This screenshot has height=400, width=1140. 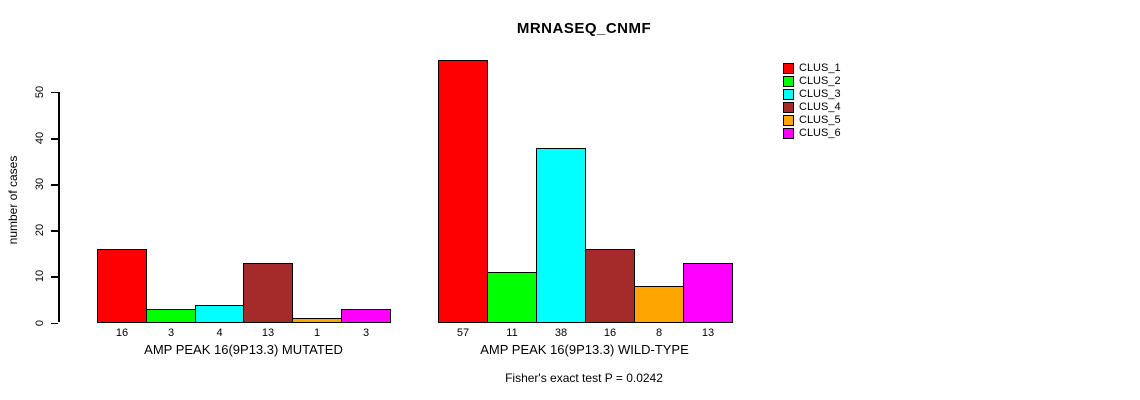 What do you see at coordinates (820, 94) in the screenshot?
I see `legend-label: CLUS_3` at bounding box center [820, 94].